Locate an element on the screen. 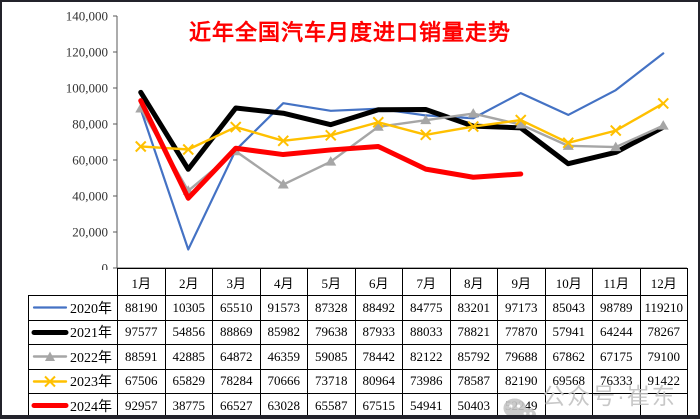  value-cell: 88190 is located at coordinates (141, 308).